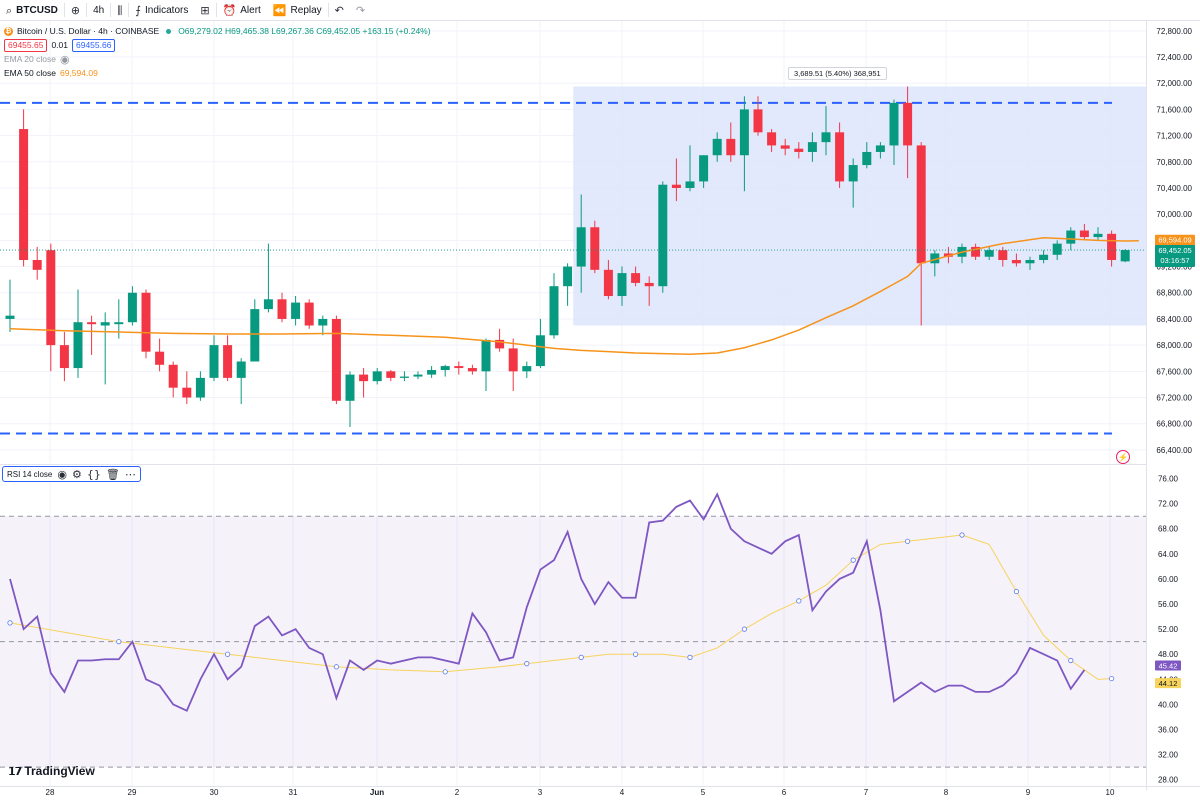  Describe the element at coordinates (297, 10) in the screenshot. I see `replay-button: ⏪ Replay` at that location.